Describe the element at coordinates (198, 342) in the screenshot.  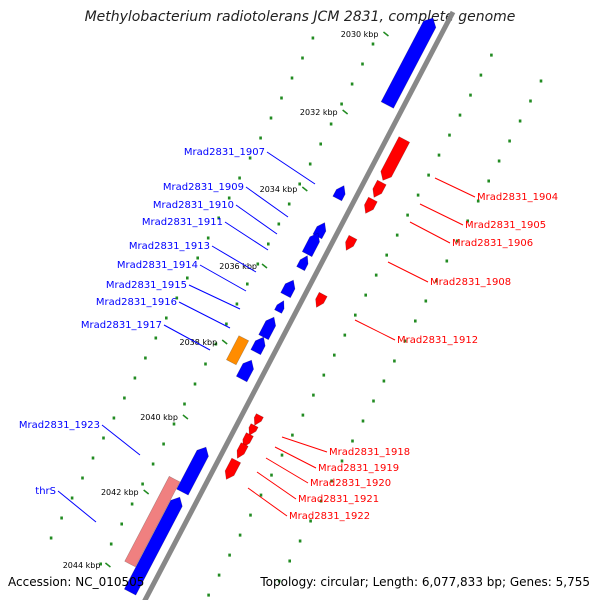
I see `kbp-tick-label: 2038 kbp` at that location.